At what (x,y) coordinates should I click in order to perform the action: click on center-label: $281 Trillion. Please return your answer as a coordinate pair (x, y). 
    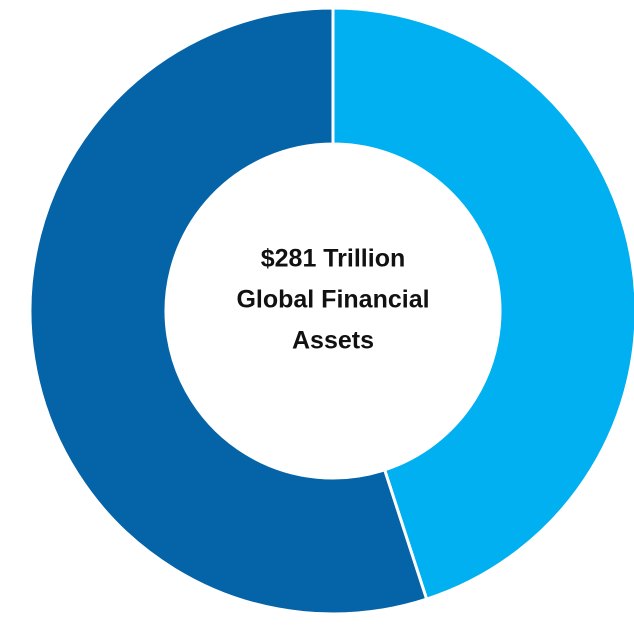
    Looking at the image, I should click on (333, 259).